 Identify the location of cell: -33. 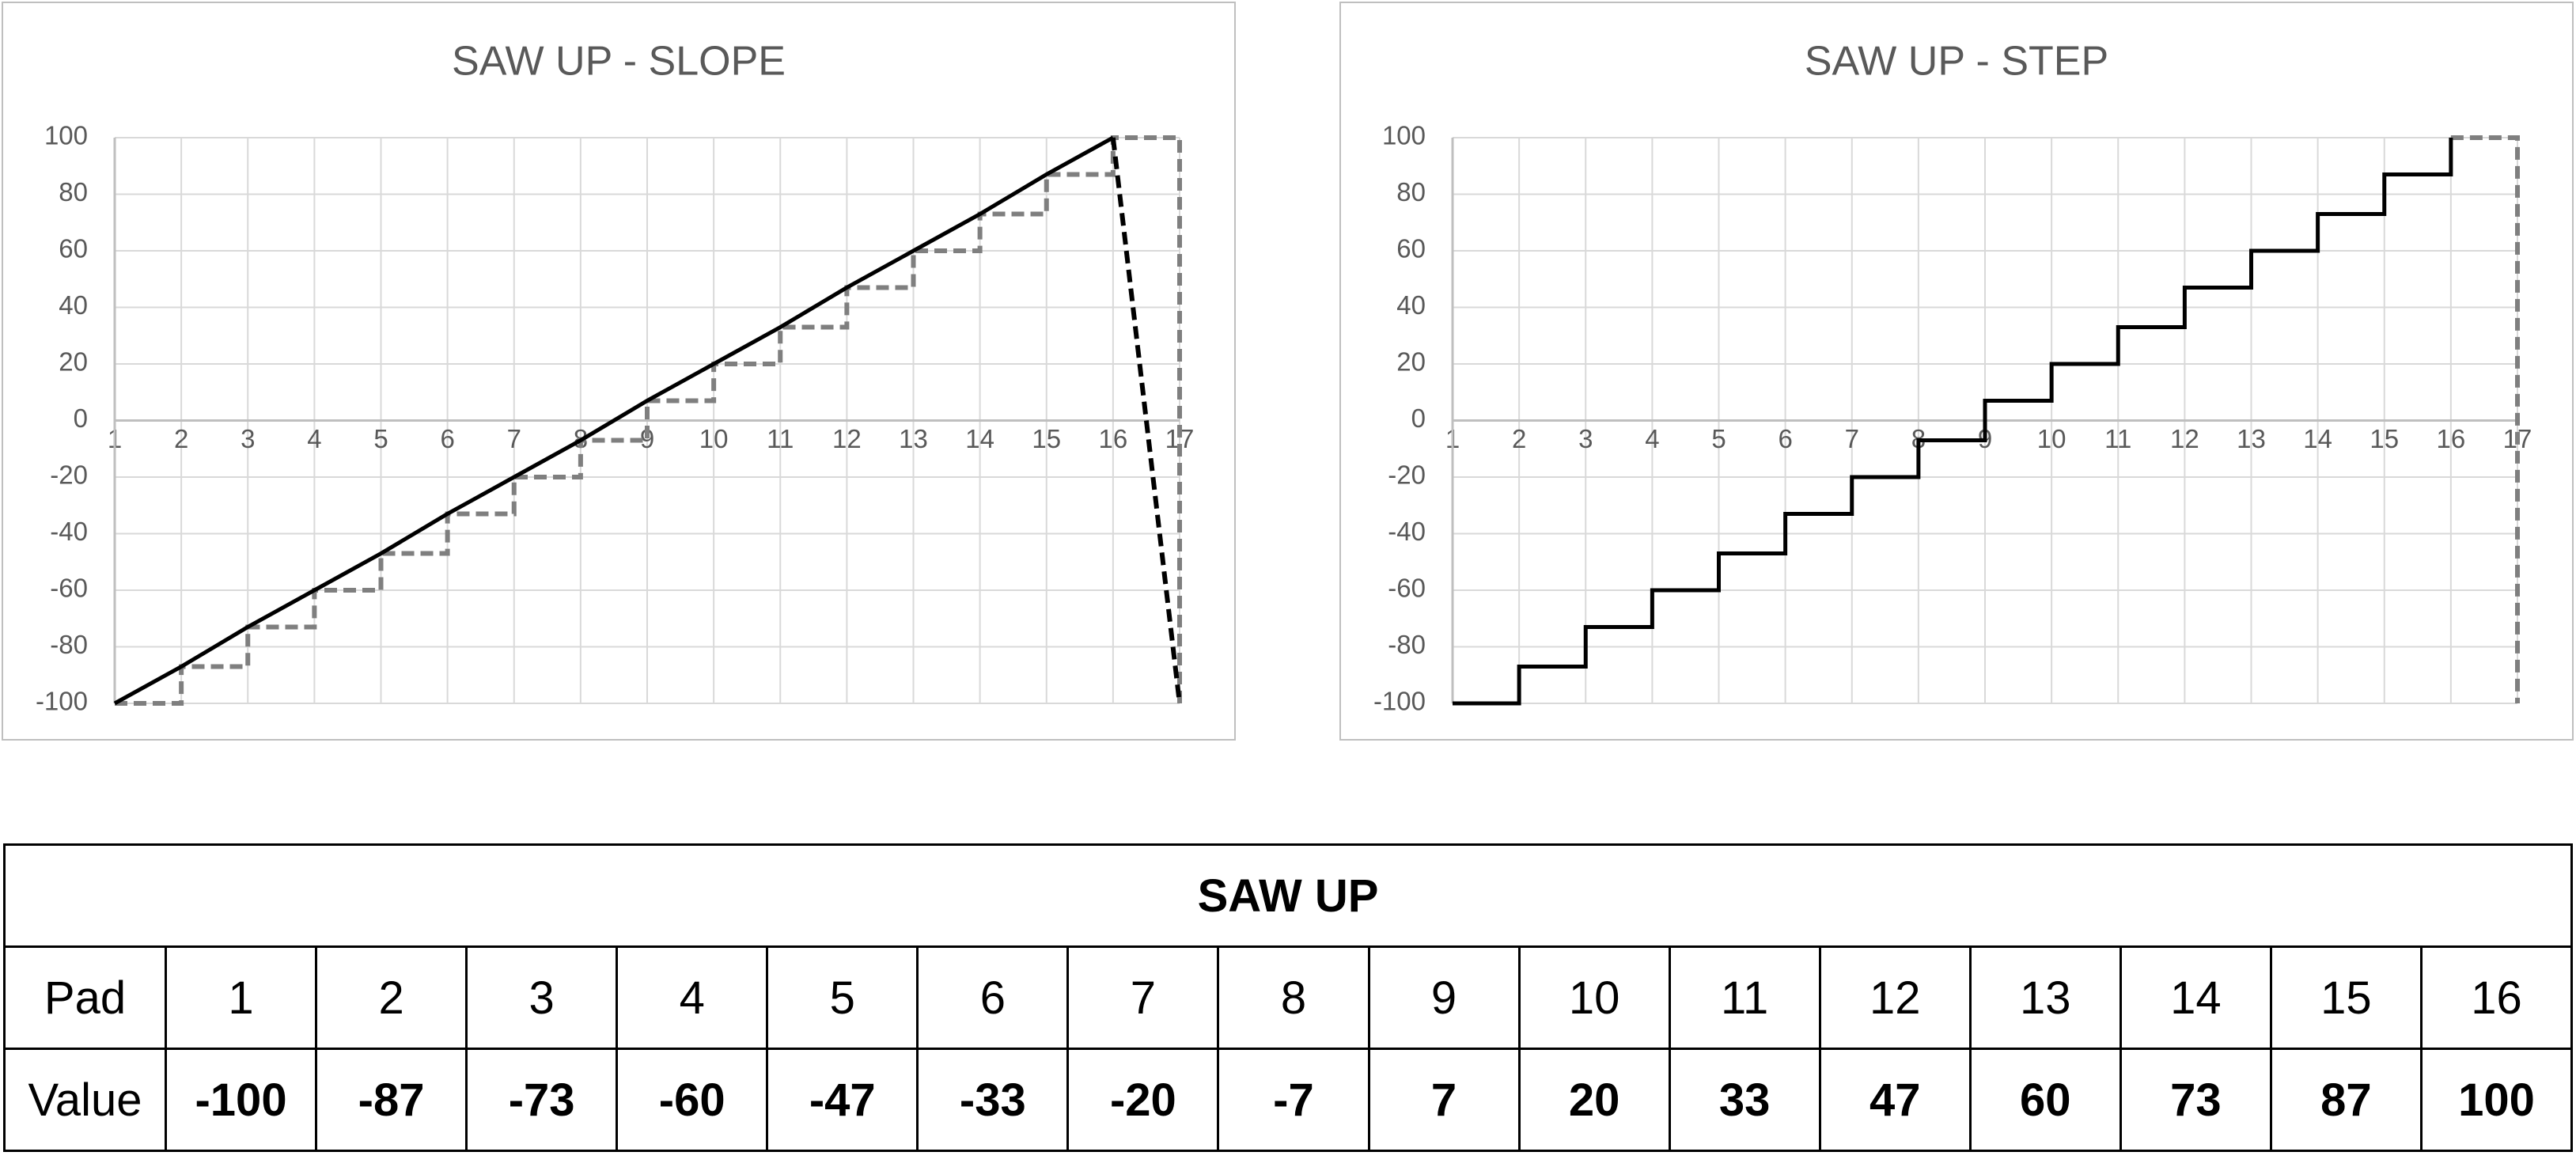
(993, 1100).